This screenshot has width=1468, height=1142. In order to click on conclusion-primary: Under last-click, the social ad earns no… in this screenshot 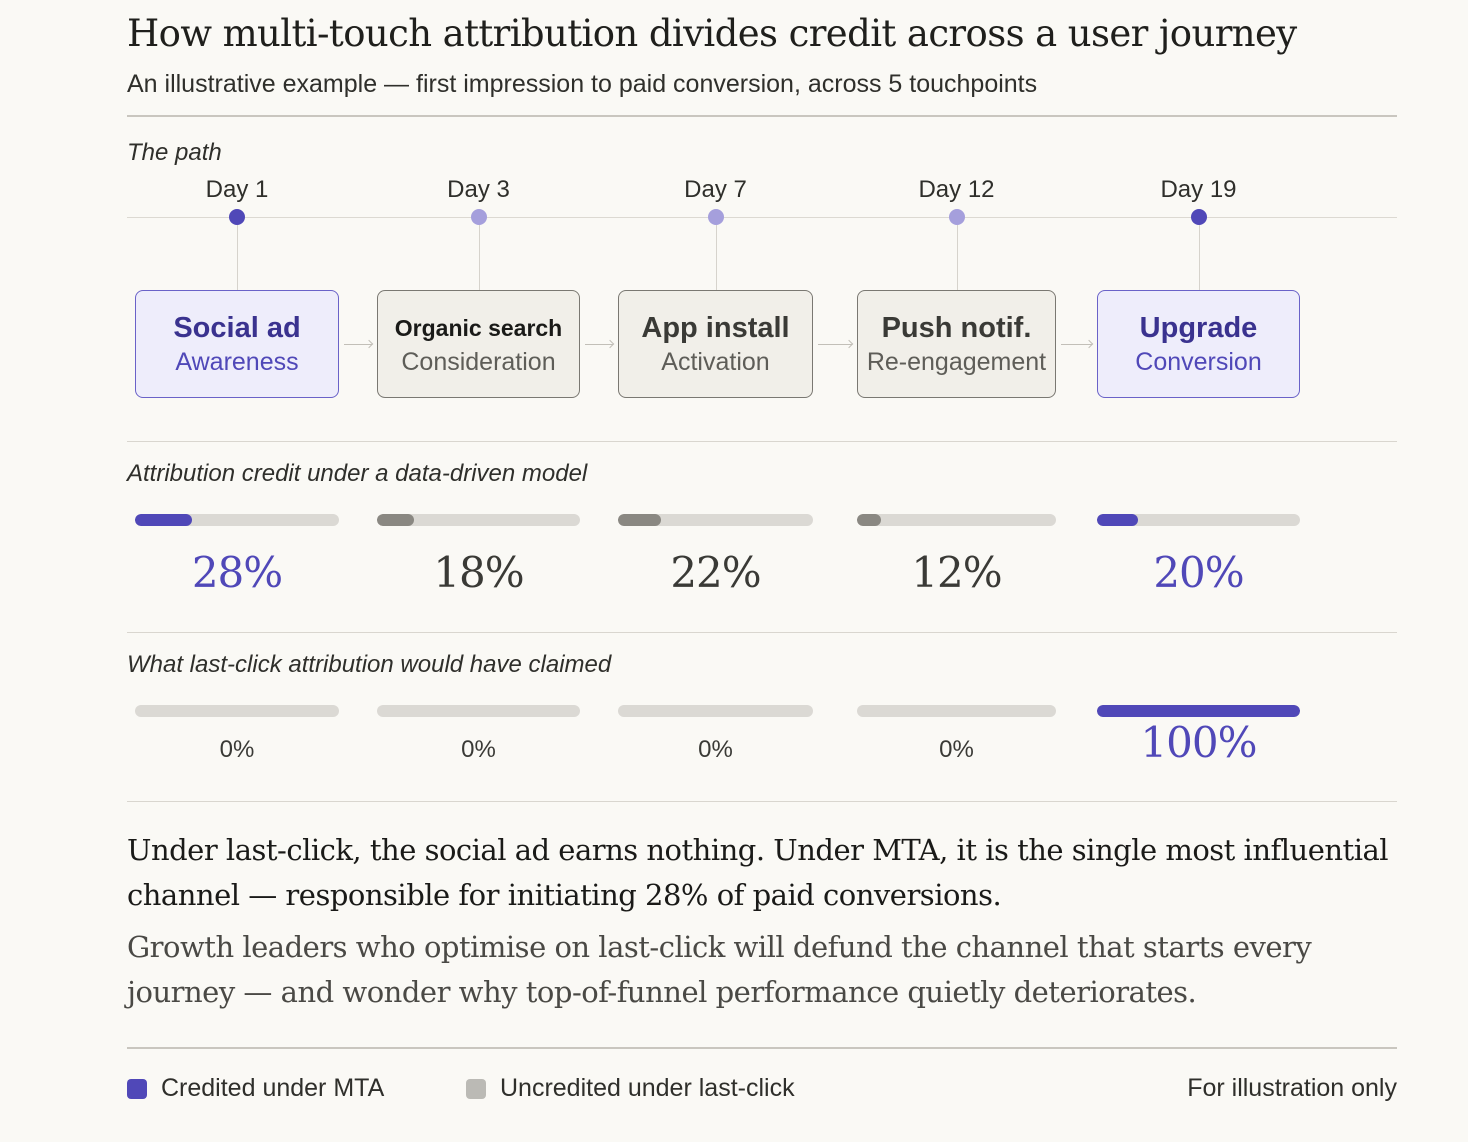, I will do `click(758, 872)`.